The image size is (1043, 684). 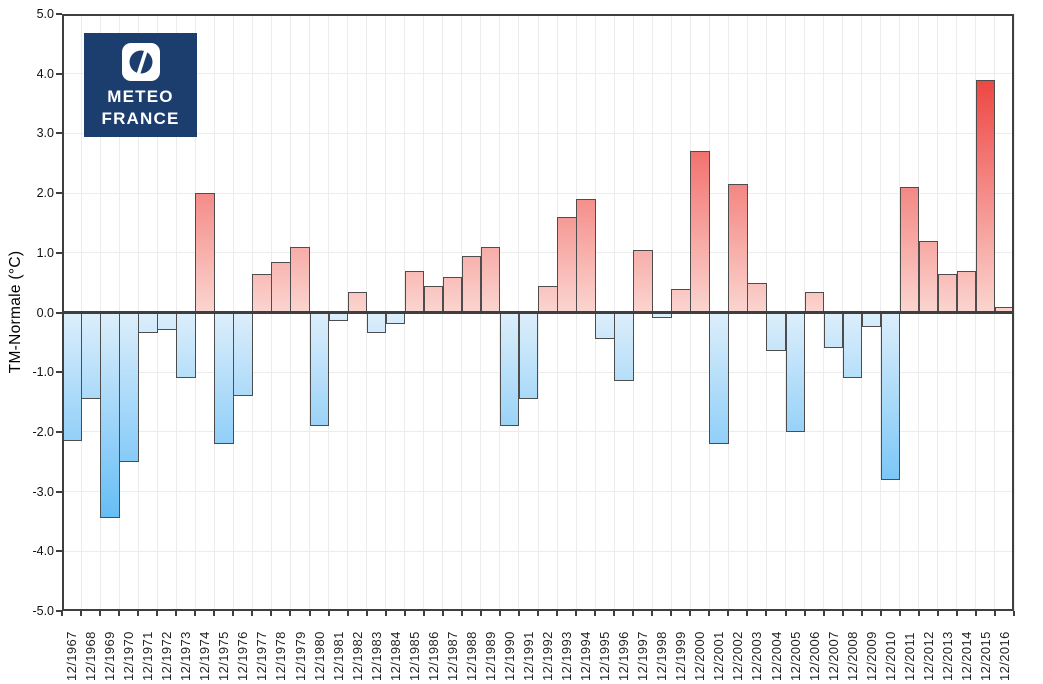 I want to click on x-tick-label: 12/1973, so click(x=186, y=656).